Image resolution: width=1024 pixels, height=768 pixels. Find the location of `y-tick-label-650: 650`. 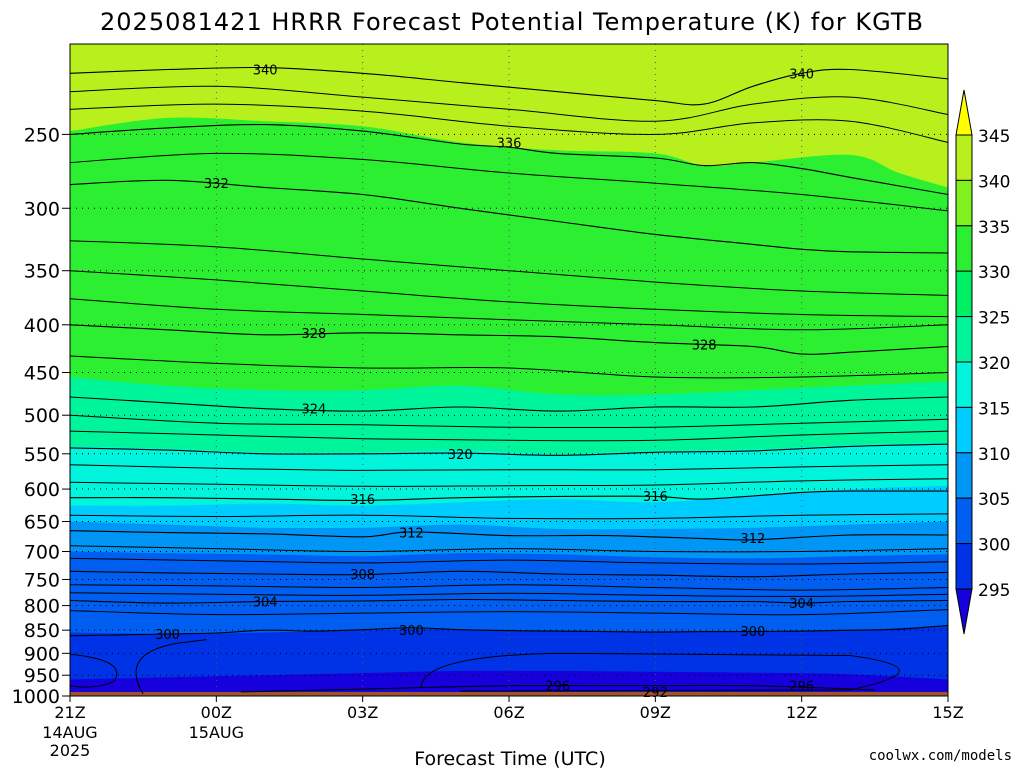

y-tick-label-650: 650 is located at coordinates (42, 522).